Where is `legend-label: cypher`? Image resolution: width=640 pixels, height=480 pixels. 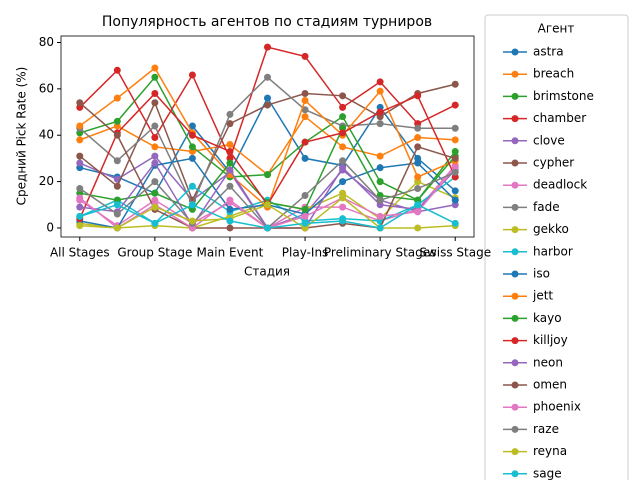 legend-label: cypher is located at coordinates (553, 163).